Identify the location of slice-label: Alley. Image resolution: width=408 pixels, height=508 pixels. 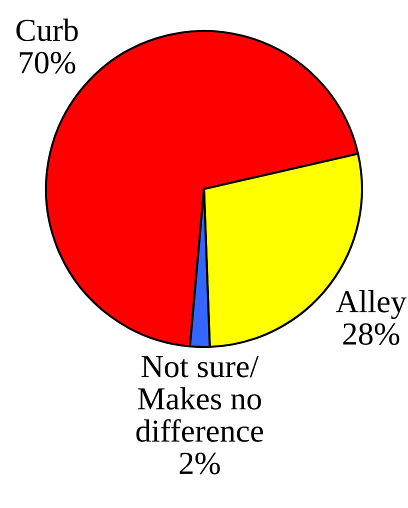
(371, 305).